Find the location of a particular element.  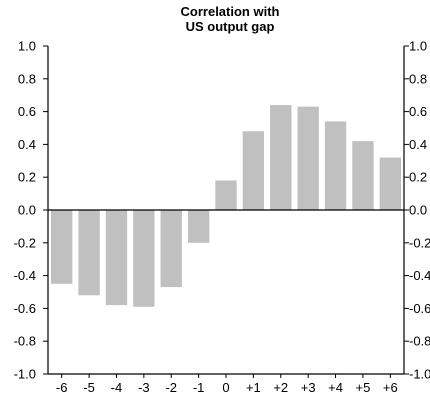

left-tick-label: 1.0 is located at coordinates (27, 46).